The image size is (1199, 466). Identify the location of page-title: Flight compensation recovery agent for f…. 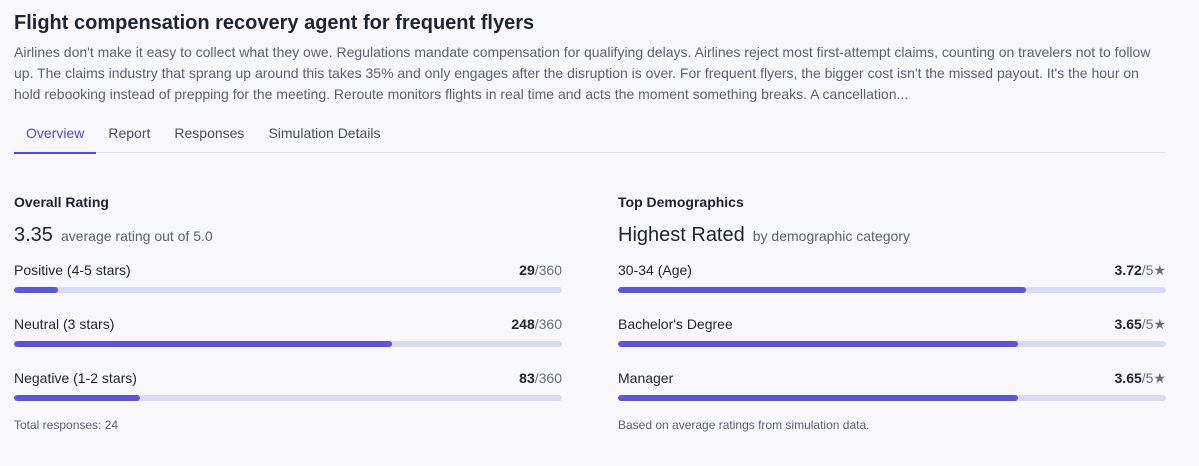
(274, 23).